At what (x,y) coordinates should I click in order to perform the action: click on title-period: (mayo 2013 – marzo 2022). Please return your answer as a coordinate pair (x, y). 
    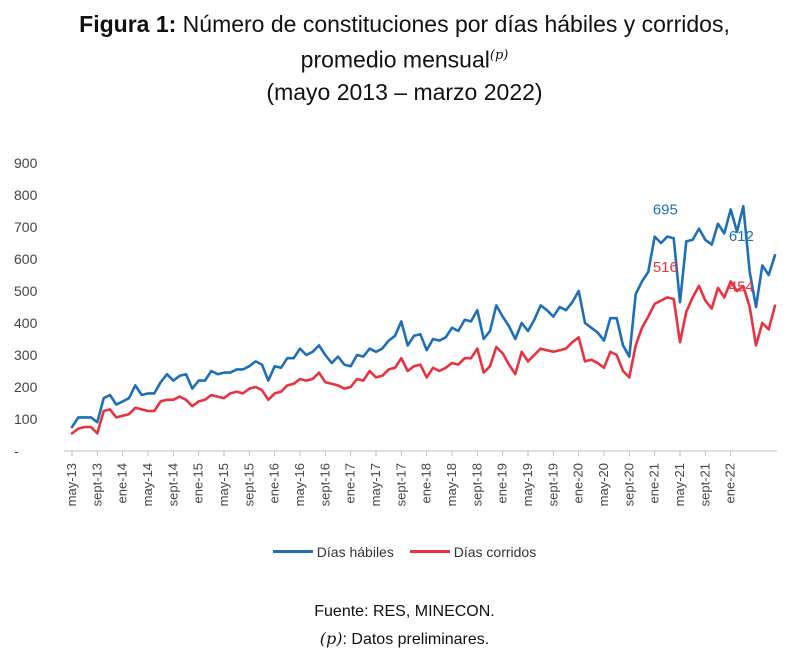
    Looking at the image, I should click on (404, 91).